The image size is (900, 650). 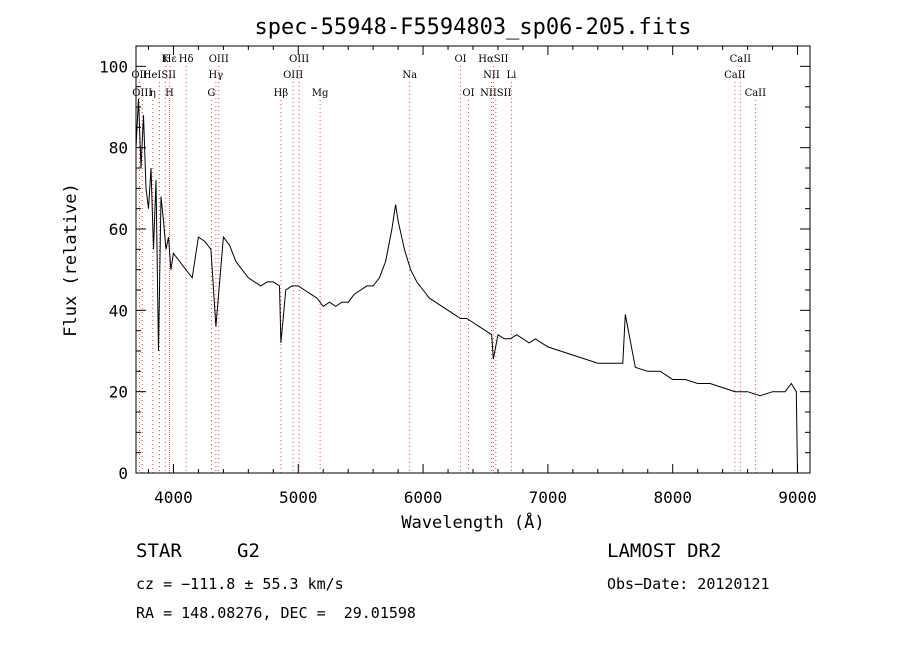 I want to click on marker-label-3: OIII, so click(x=219, y=59).